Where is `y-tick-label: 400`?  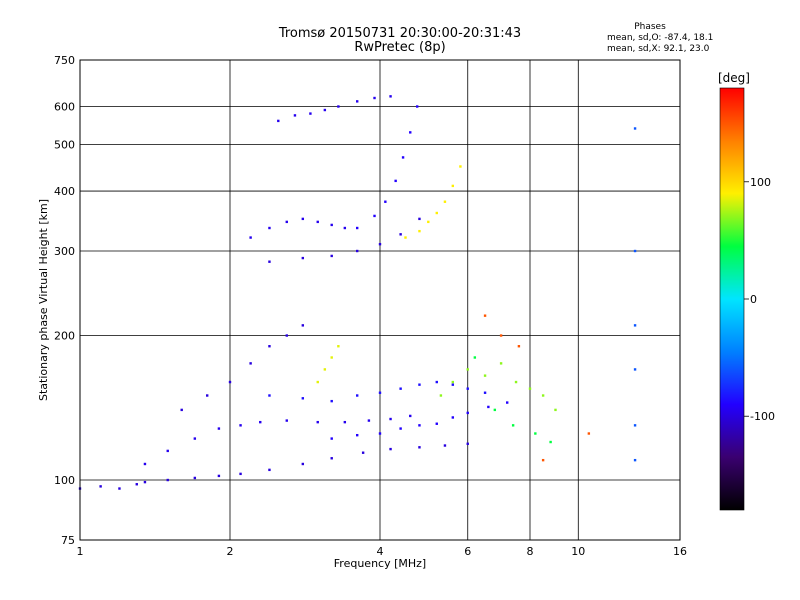 y-tick-label: 400 is located at coordinates (64, 191).